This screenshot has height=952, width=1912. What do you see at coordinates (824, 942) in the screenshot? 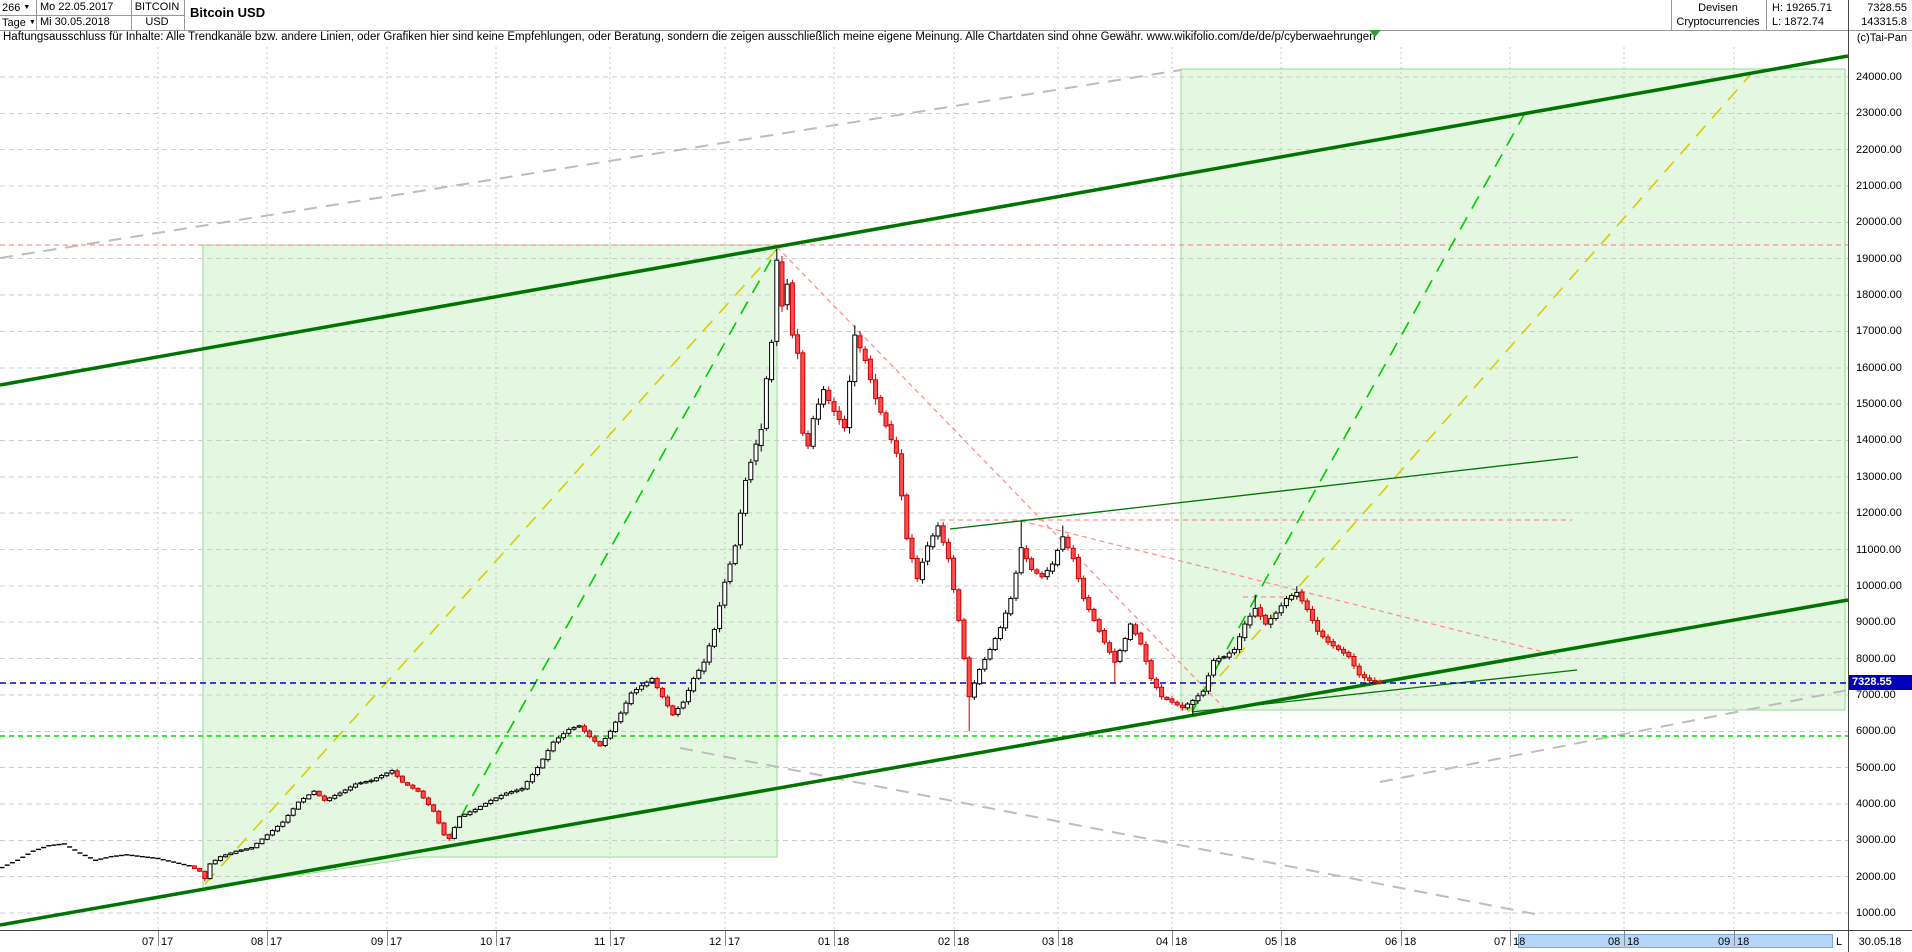
I see `month-label: 01` at bounding box center [824, 942].